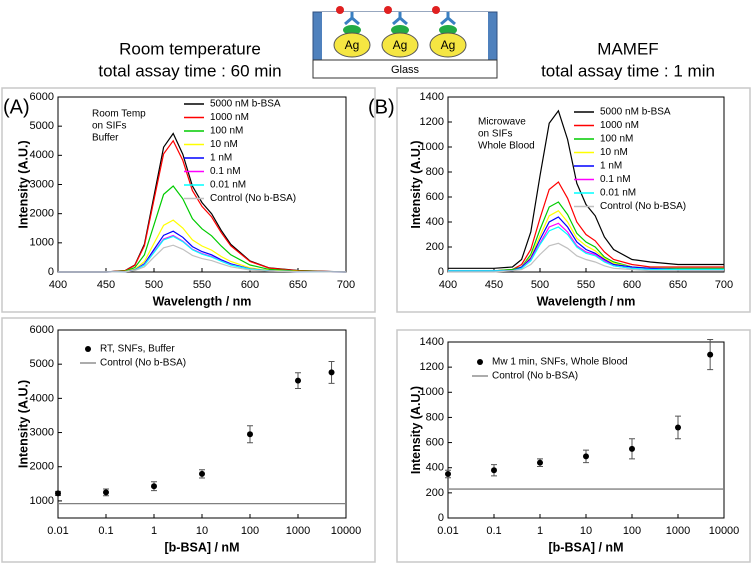 The height and width of the screenshot is (567, 752). I want to click on legend-label: 10 nM, so click(614, 152).